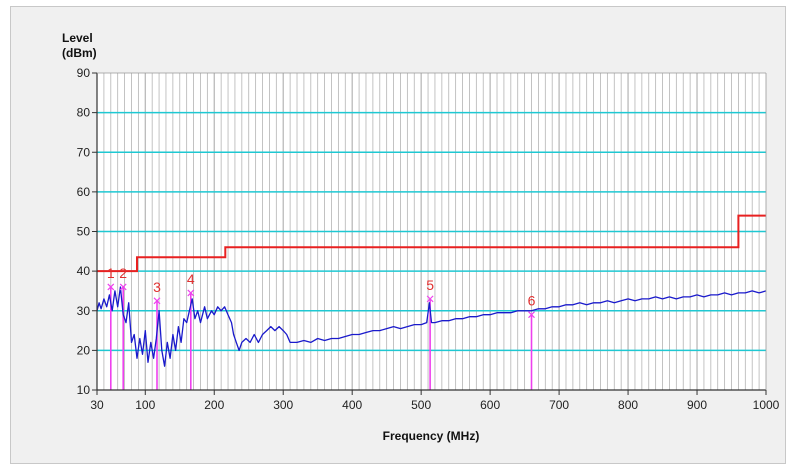  I want to click on y-tick-label: 40, so click(84, 271).